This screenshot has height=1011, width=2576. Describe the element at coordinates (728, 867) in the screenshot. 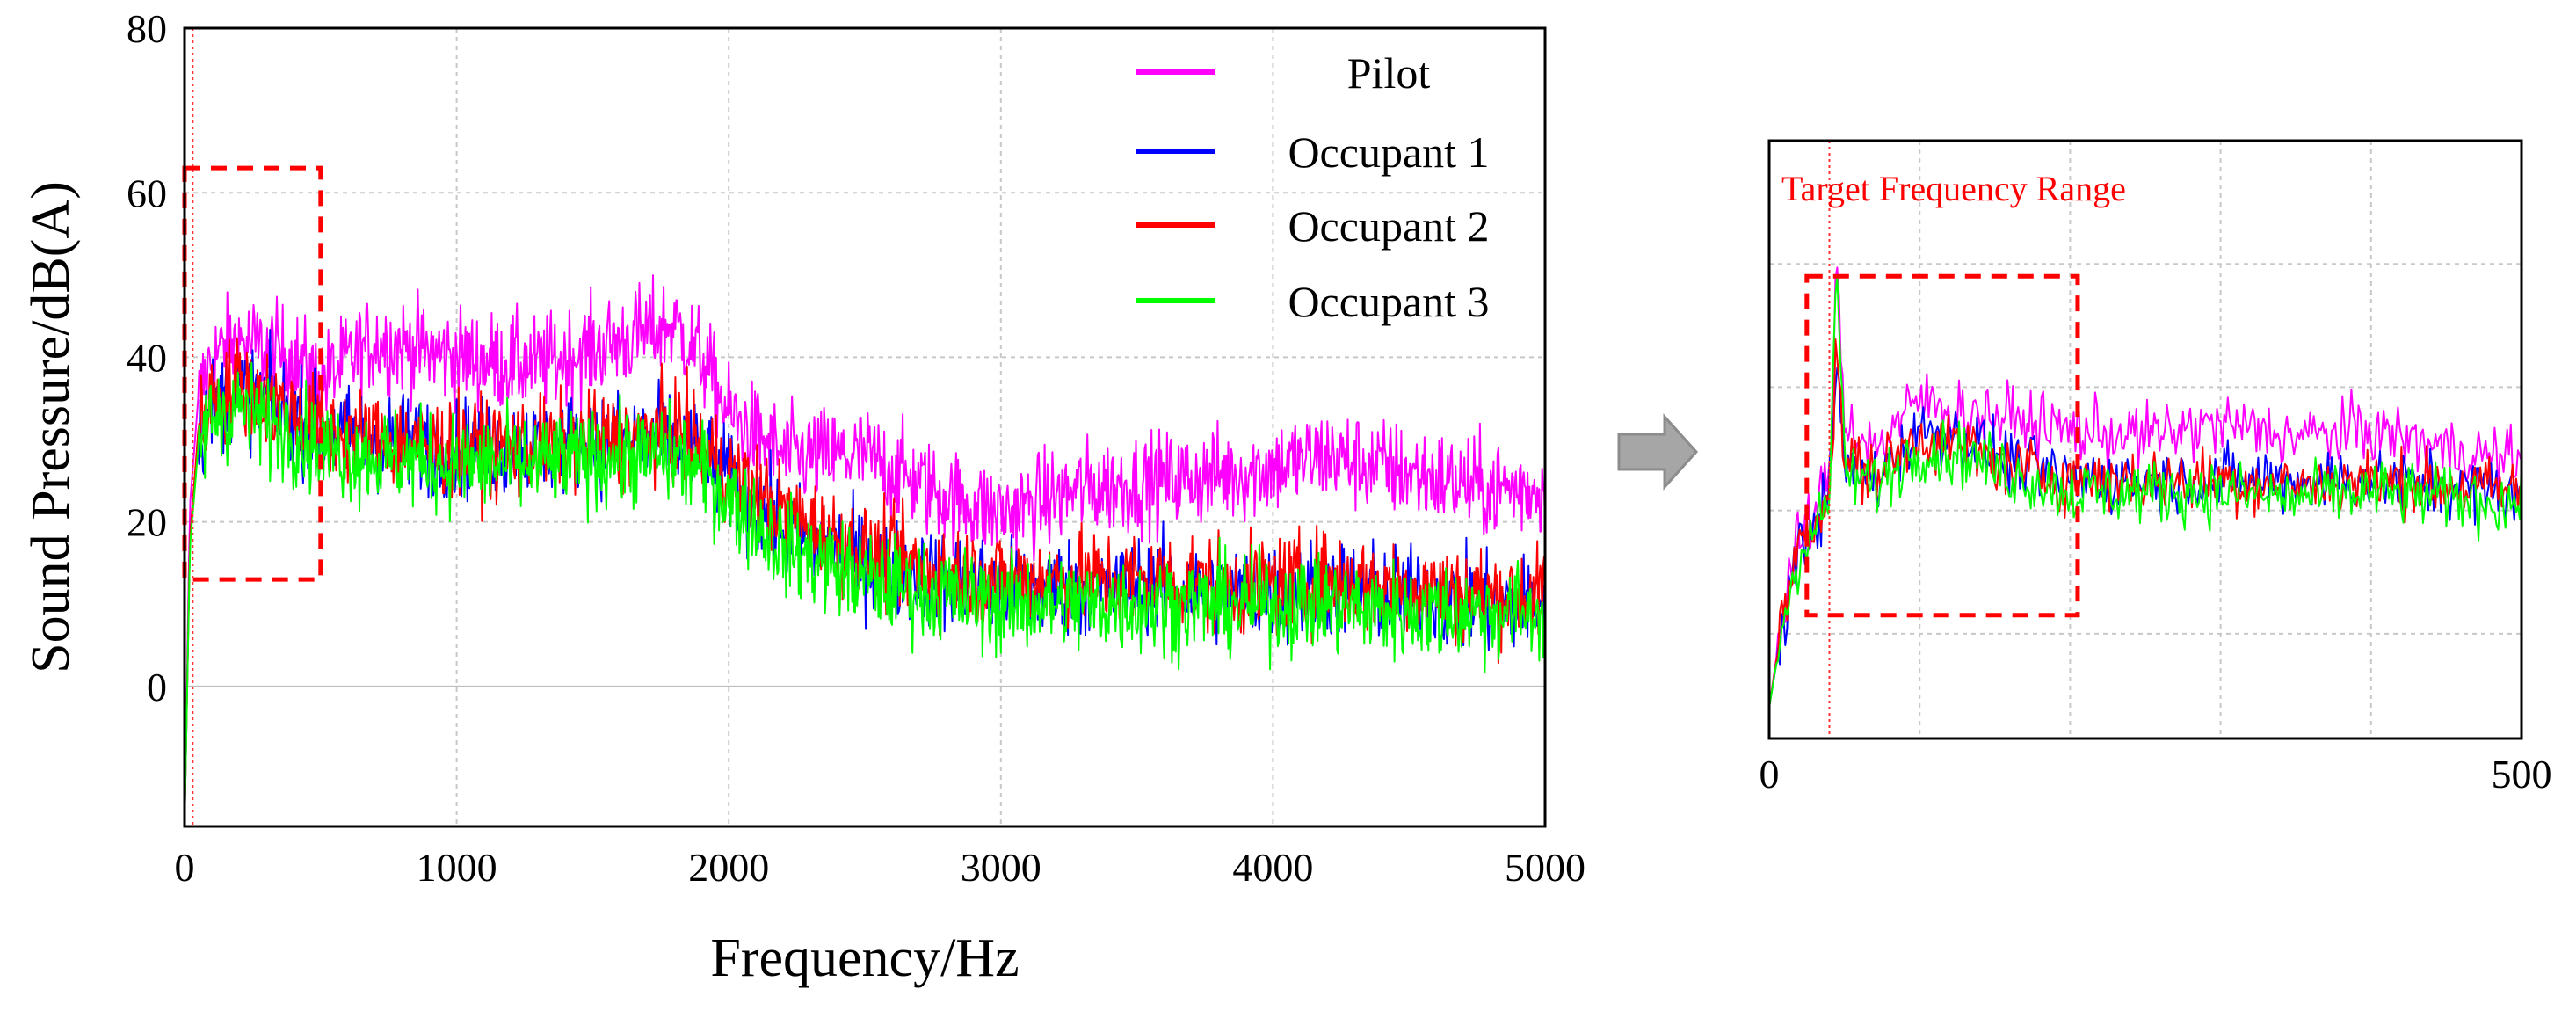

I see `x-tick-label-2000: 2000` at that location.